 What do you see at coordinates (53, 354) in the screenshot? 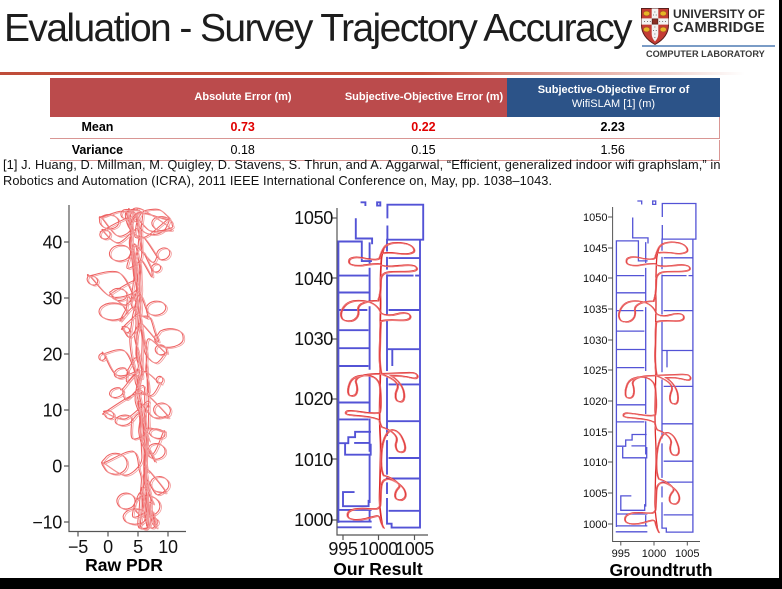
I see `svg-text: 20` at bounding box center [53, 354].